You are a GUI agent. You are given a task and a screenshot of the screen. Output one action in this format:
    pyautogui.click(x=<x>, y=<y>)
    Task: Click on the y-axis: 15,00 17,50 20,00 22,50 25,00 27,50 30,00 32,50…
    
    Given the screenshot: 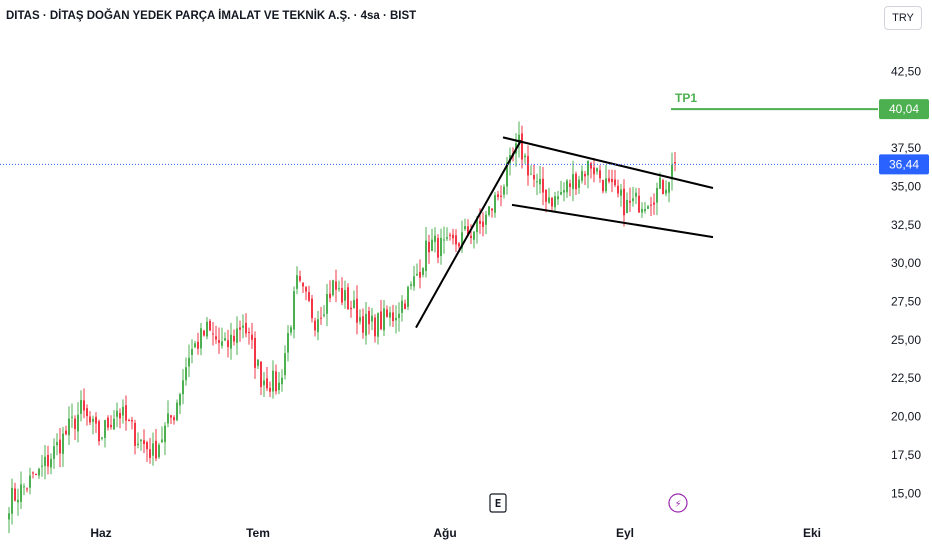 What is the action you would take?
    pyautogui.click(x=906, y=282)
    